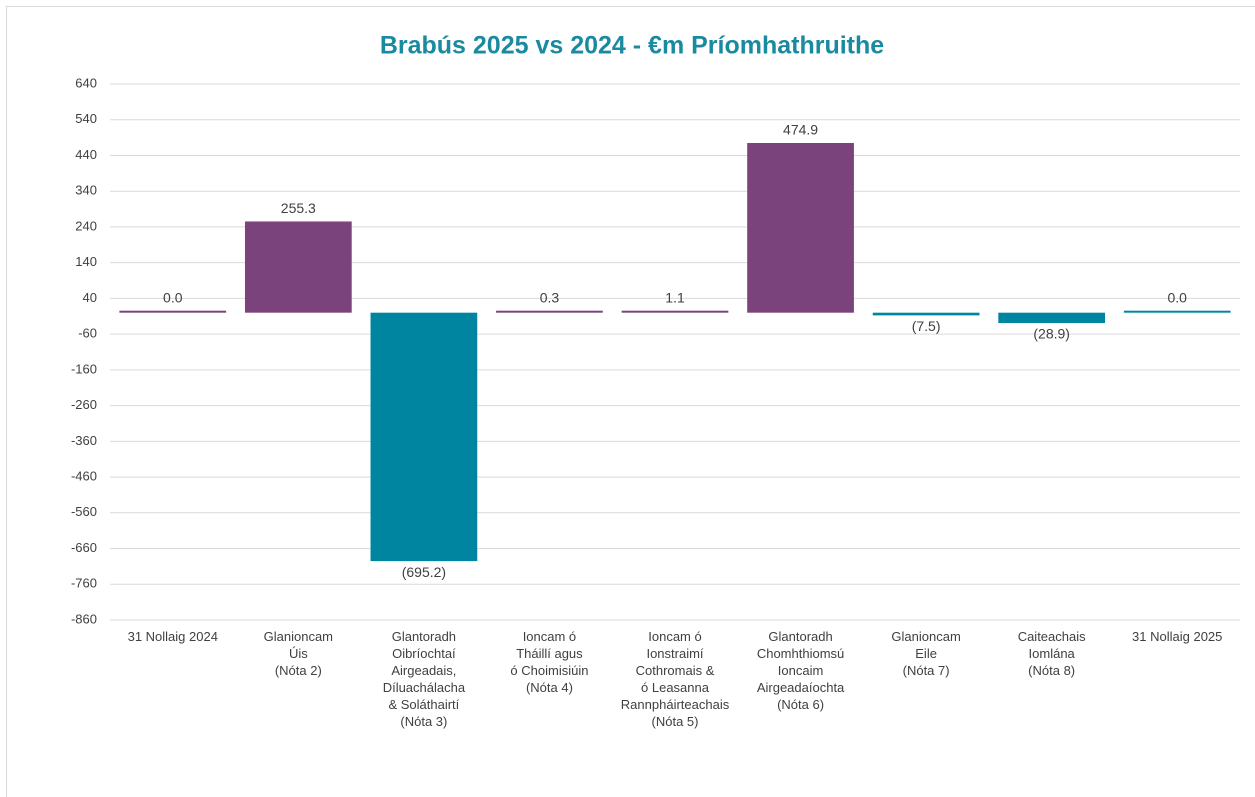 The image size is (1255, 797). What do you see at coordinates (800, 130) in the screenshot?
I see `data-label: 474.9` at bounding box center [800, 130].